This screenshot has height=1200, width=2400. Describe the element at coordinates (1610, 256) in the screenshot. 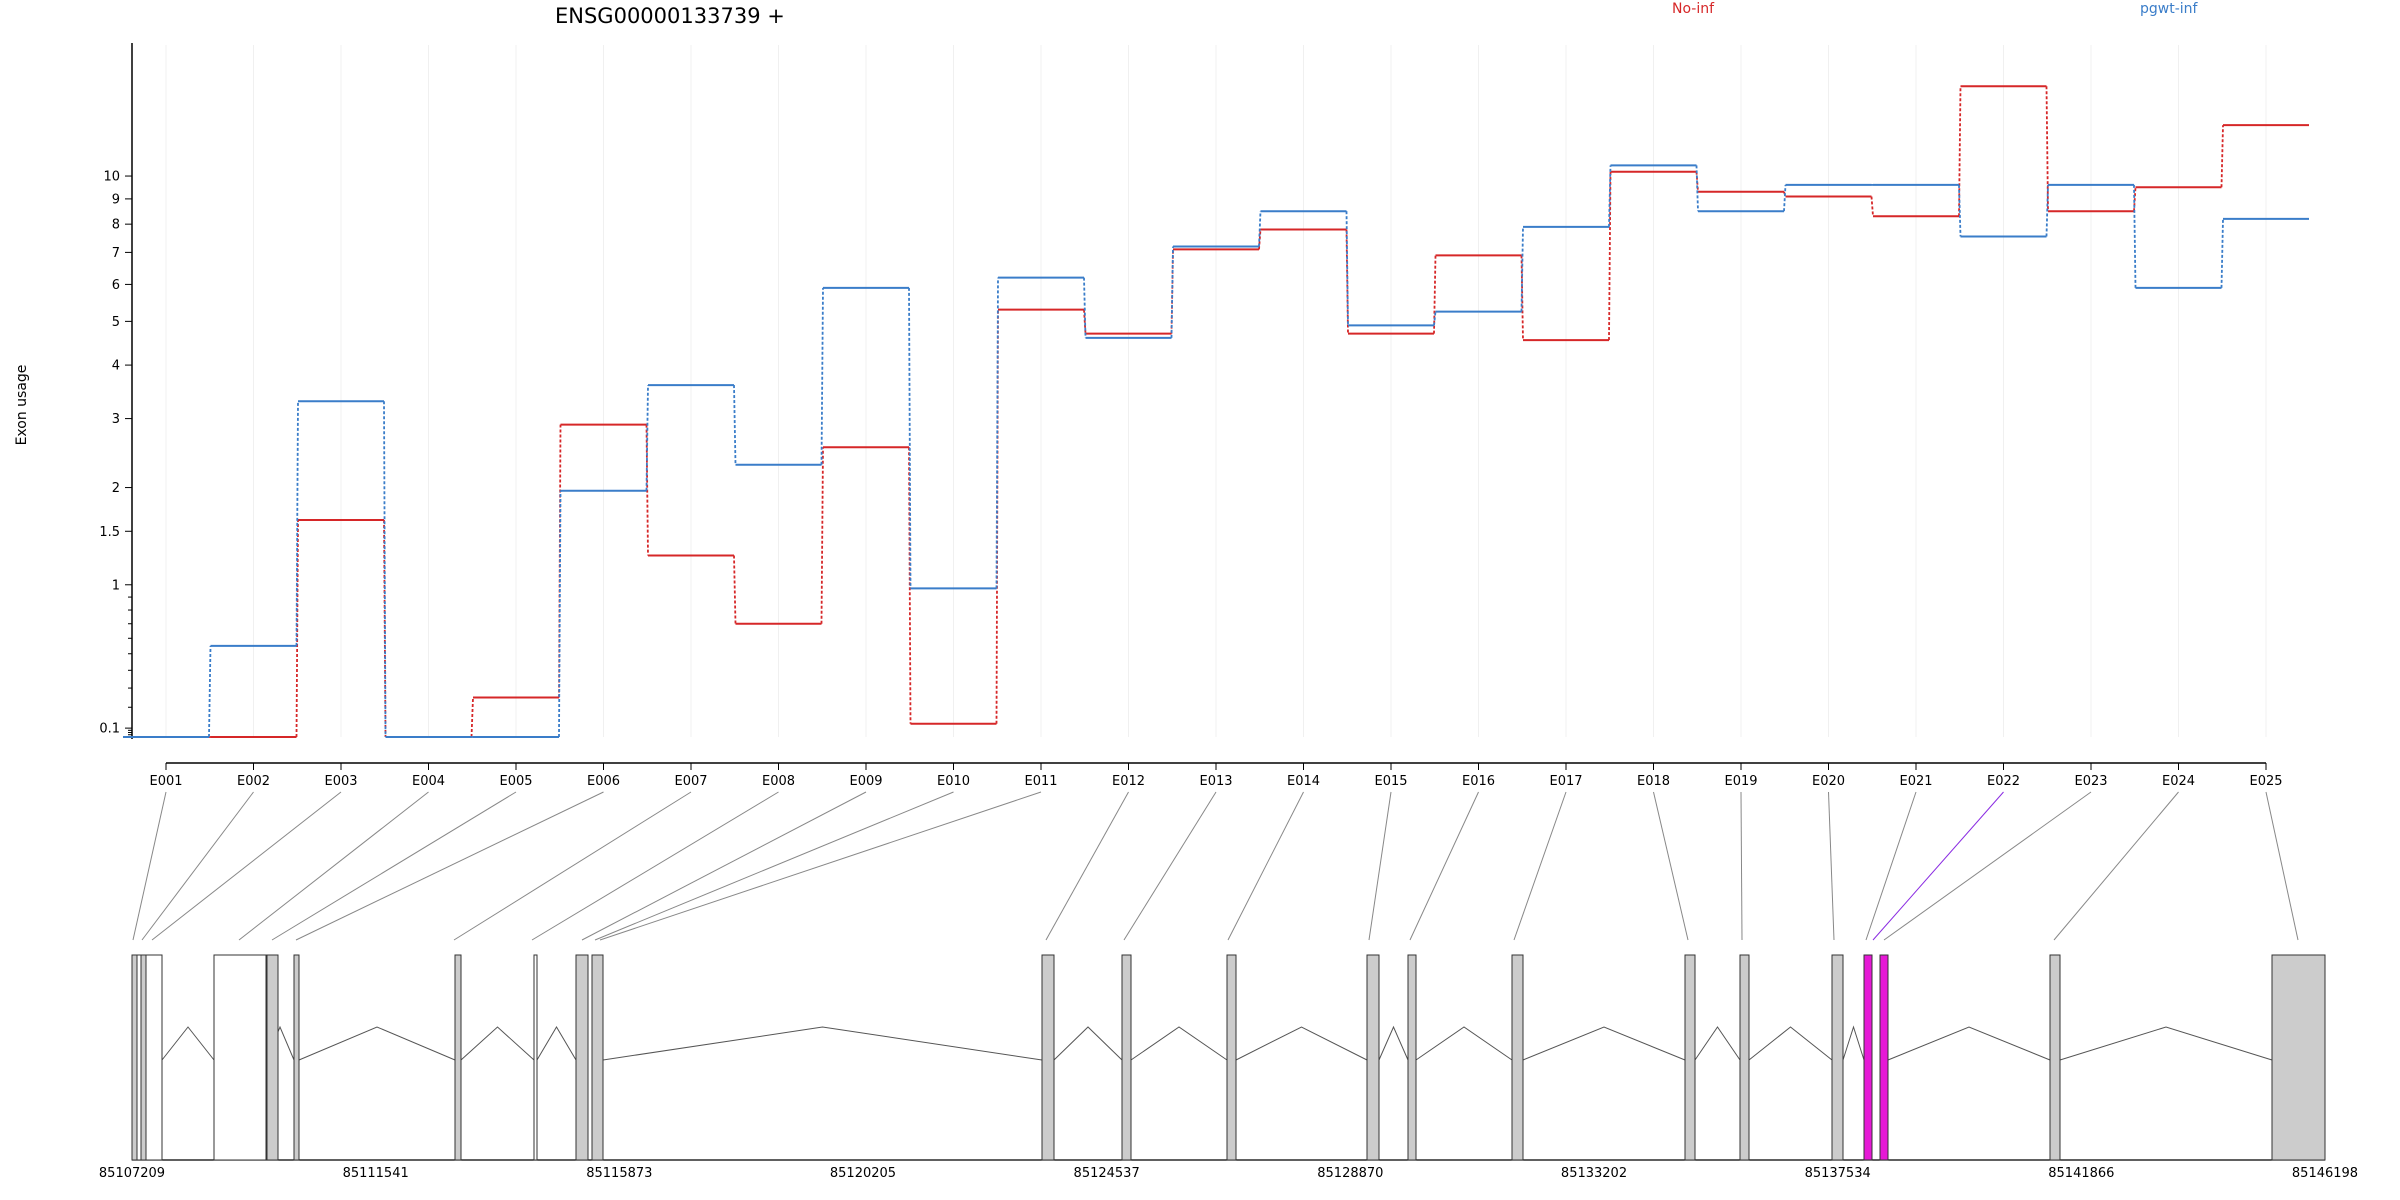

I see `segment-E017` at that location.